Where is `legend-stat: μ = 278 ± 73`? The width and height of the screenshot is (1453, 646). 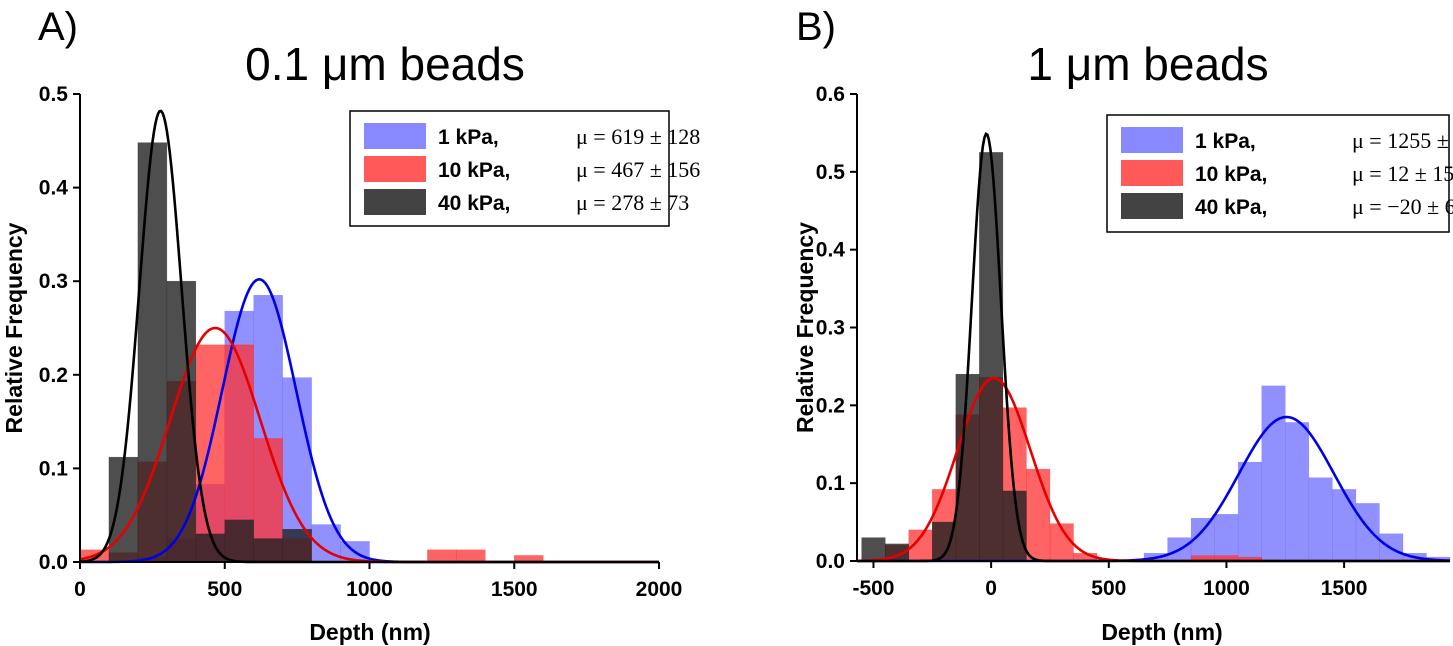
legend-stat: μ = 278 ± 73 is located at coordinates (632, 202).